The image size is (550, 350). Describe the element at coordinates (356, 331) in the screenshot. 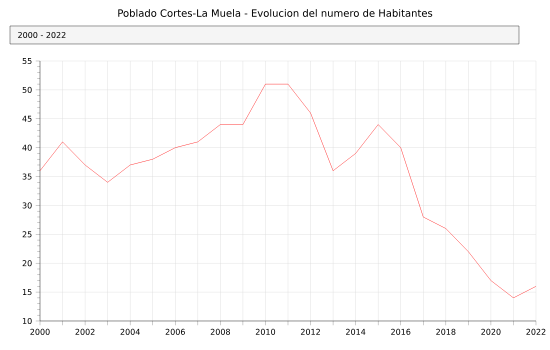

I see `x-tick-label: 2014` at that location.